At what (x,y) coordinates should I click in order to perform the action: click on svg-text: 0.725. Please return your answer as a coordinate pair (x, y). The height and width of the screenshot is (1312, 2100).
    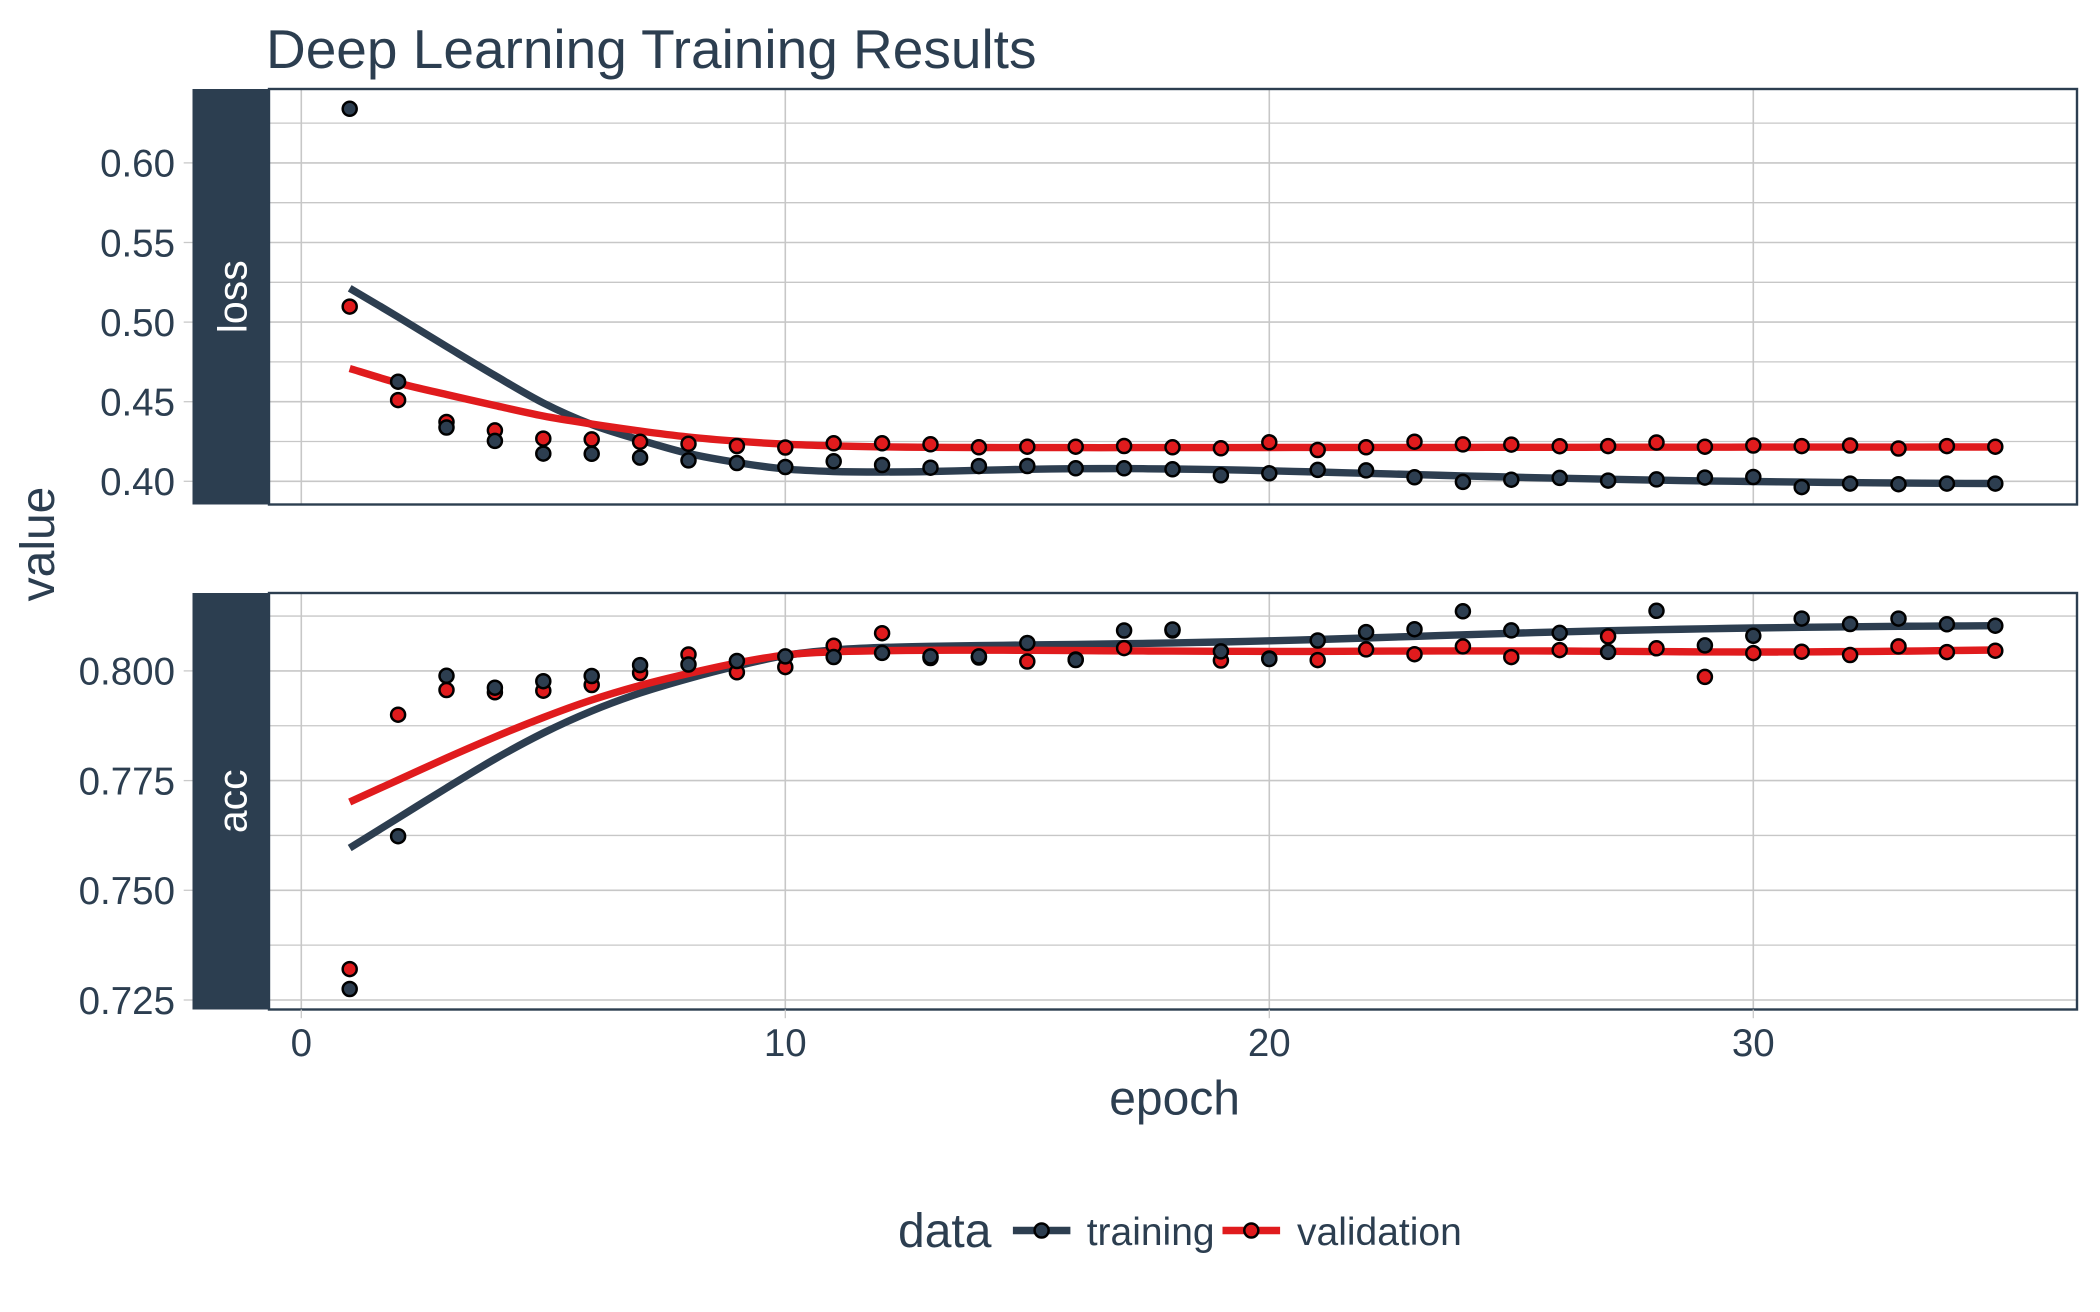
    Looking at the image, I should click on (127, 1001).